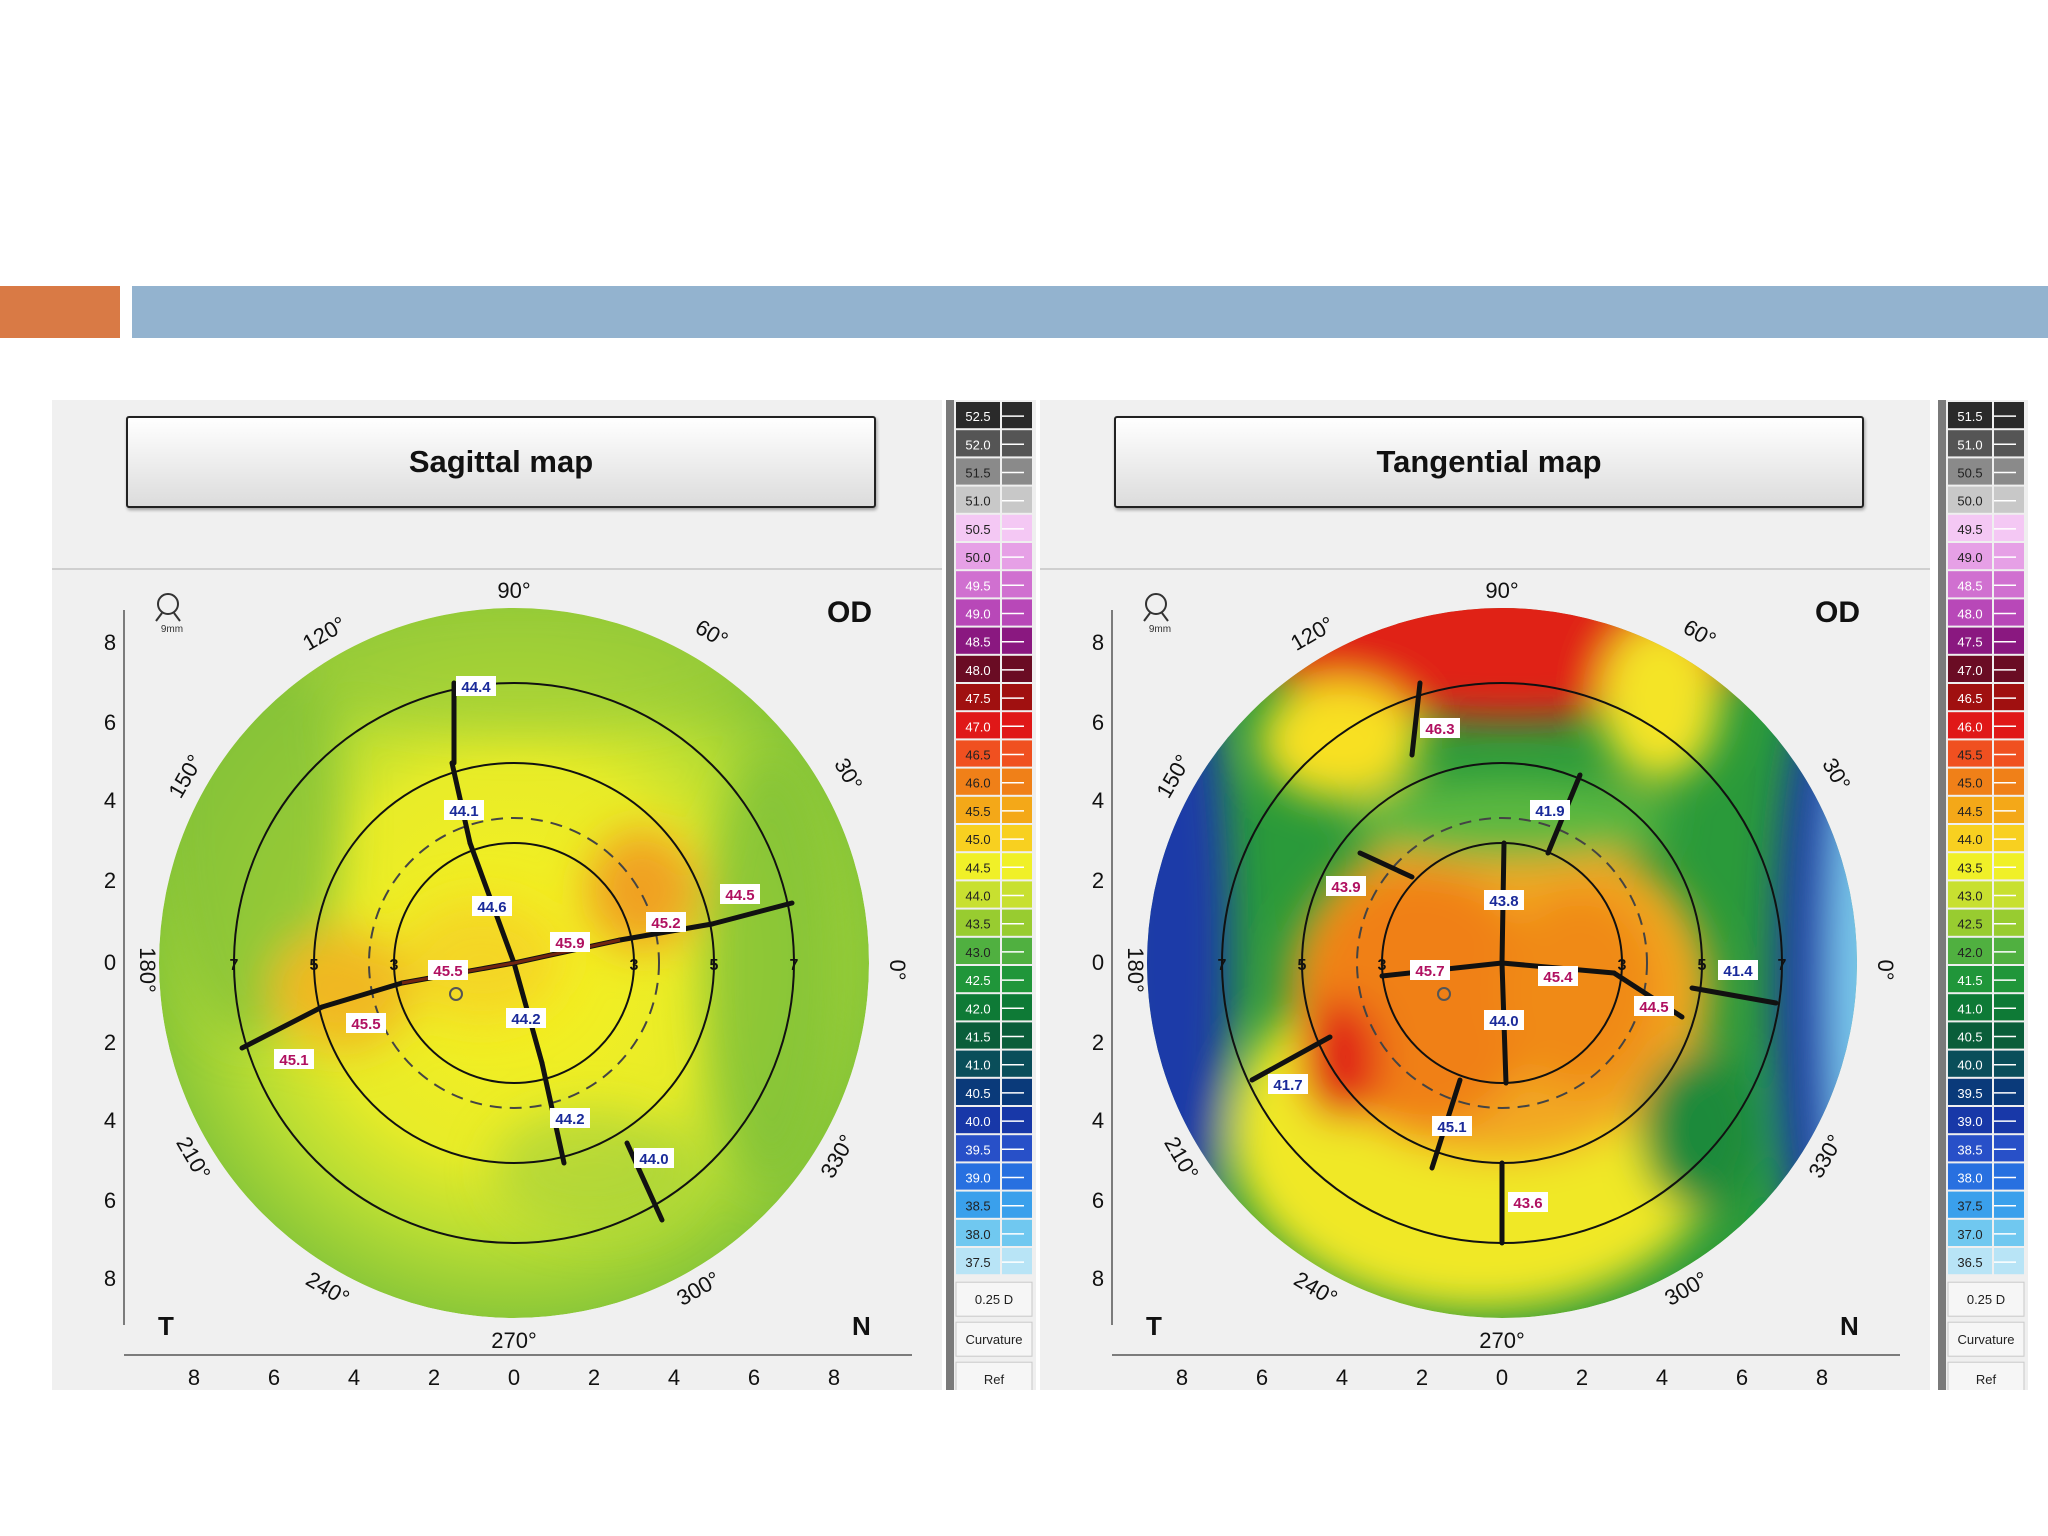 This screenshot has height=1536, width=2048. What do you see at coordinates (1503, 901) in the screenshot?
I see `value-tag: 43.8` at bounding box center [1503, 901].